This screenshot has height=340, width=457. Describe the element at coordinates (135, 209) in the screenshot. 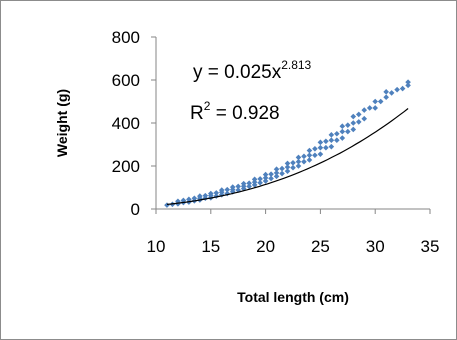

I see `y-tick-label: 0` at that location.